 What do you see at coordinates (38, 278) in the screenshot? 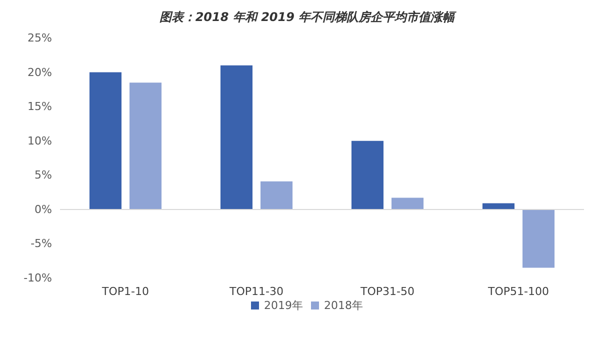
I see `y-tick-label: -10%` at bounding box center [38, 278].